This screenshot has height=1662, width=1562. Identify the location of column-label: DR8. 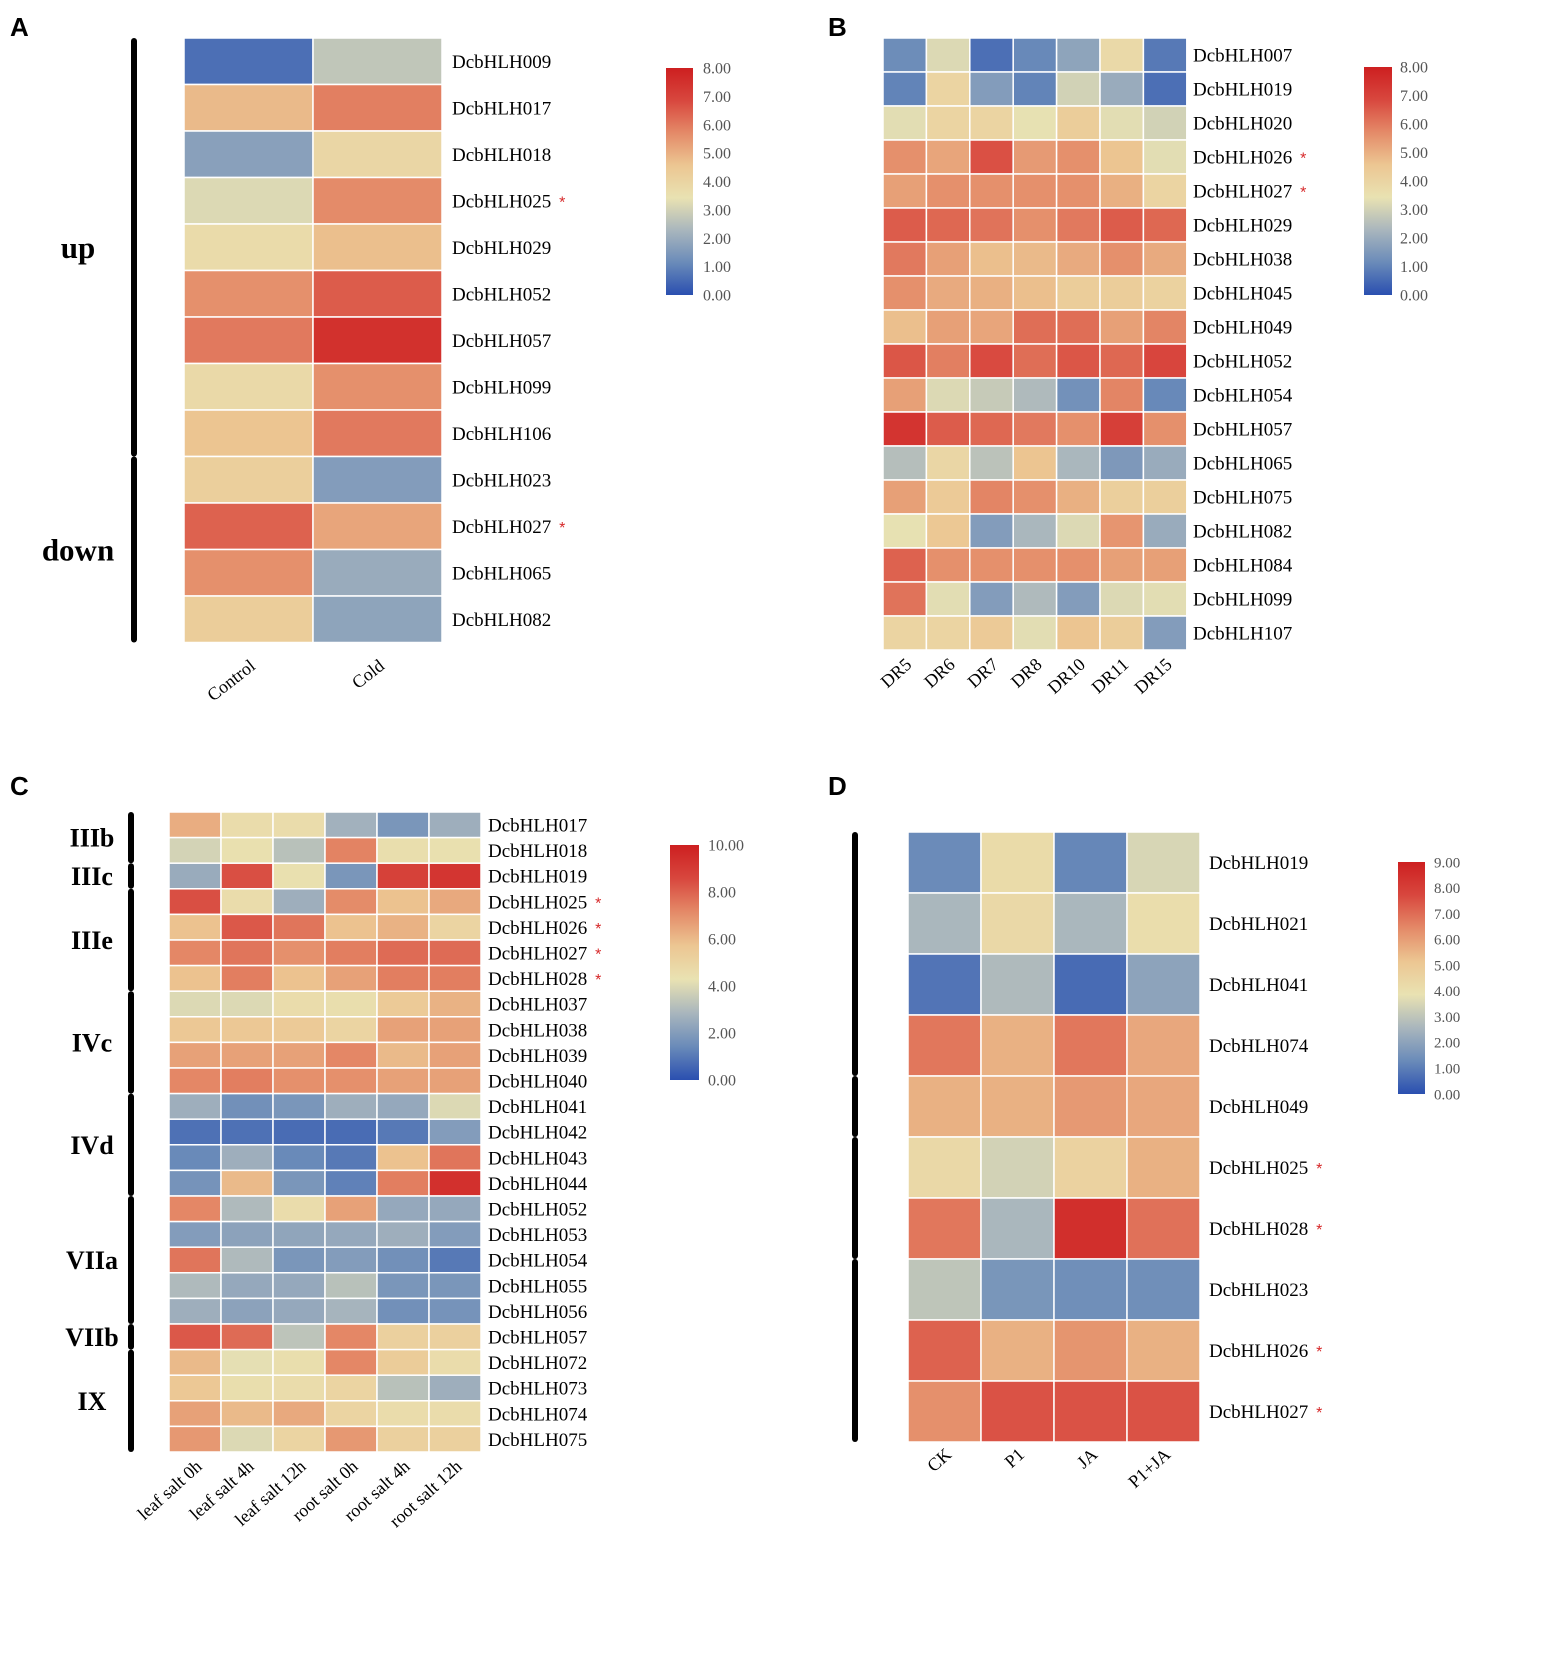
(1026, 673).